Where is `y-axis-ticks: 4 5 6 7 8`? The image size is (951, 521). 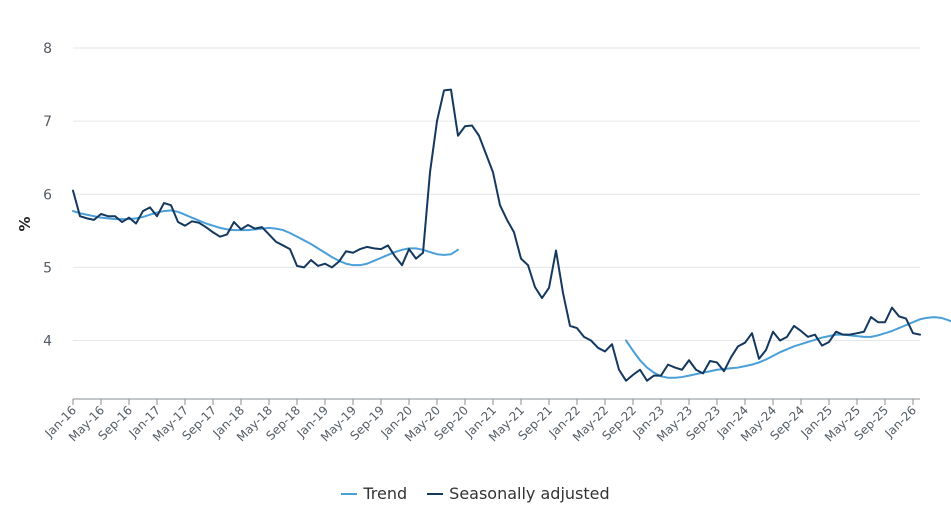
y-axis-ticks: 4 5 6 7 8 is located at coordinates (47, 195).